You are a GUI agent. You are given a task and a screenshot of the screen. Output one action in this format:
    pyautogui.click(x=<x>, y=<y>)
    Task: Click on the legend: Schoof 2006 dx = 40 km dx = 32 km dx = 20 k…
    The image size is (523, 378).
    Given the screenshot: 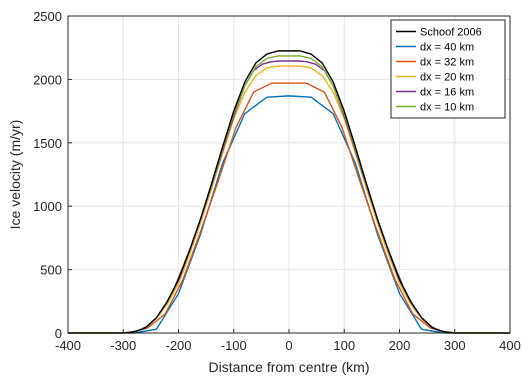 What is the action you would take?
    pyautogui.click(x=448, y=69)
    